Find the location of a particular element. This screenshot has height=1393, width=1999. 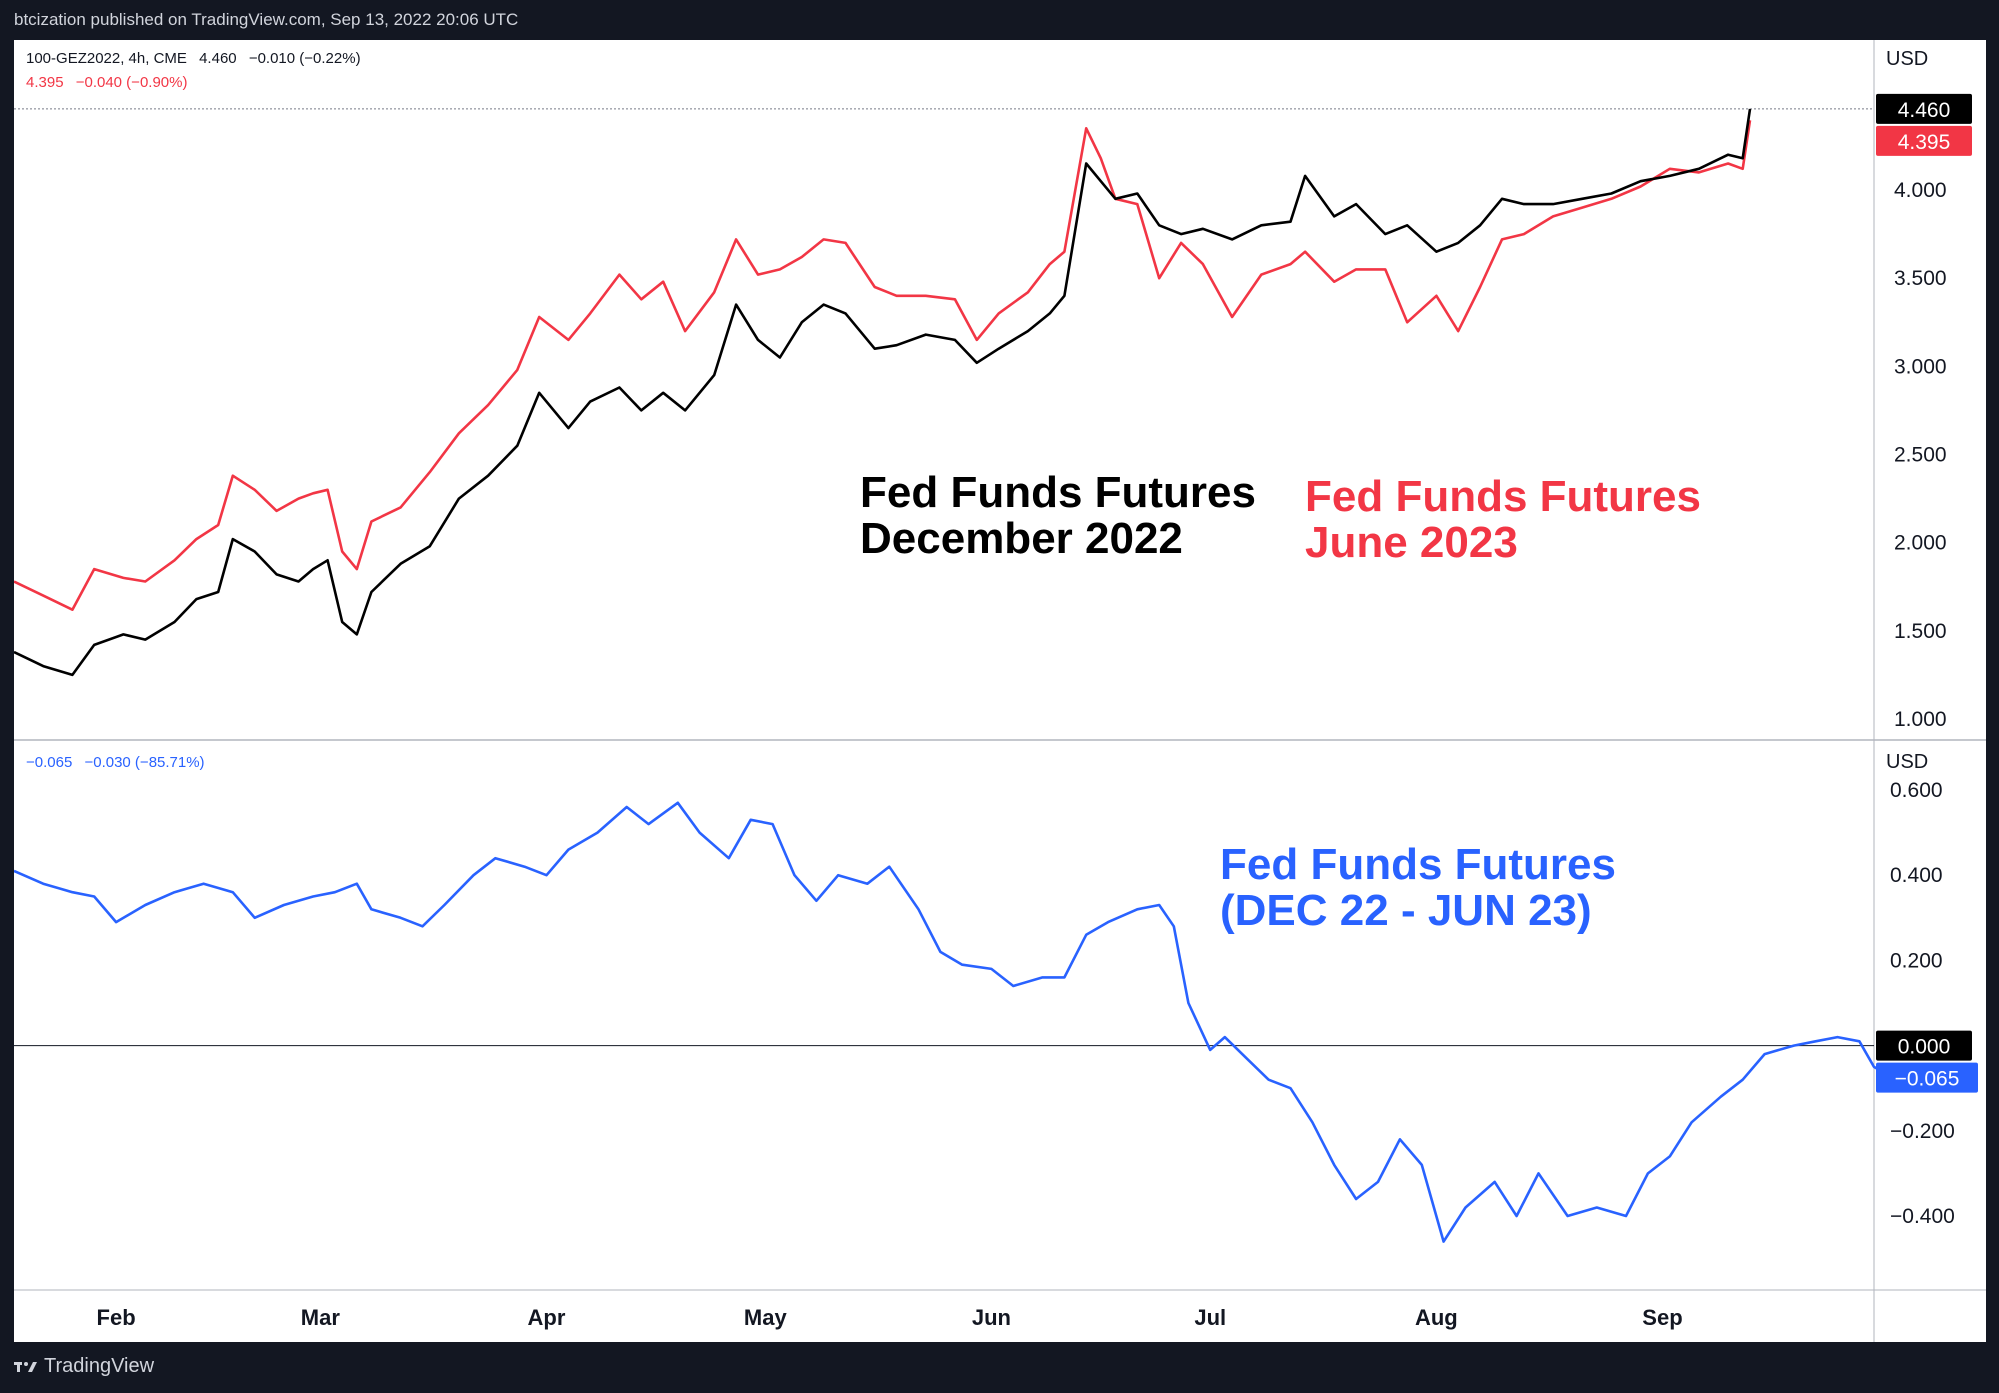

upper-ytick-label: 1.000 is located at coordinates (1920, 719).